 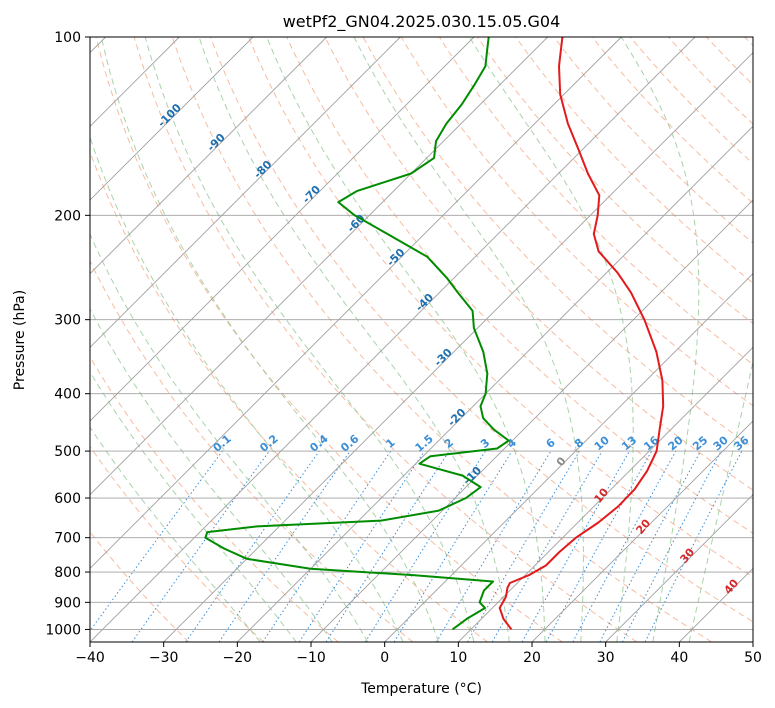 I want to click on x-tick-label: 20, so click(x=532, y=658).